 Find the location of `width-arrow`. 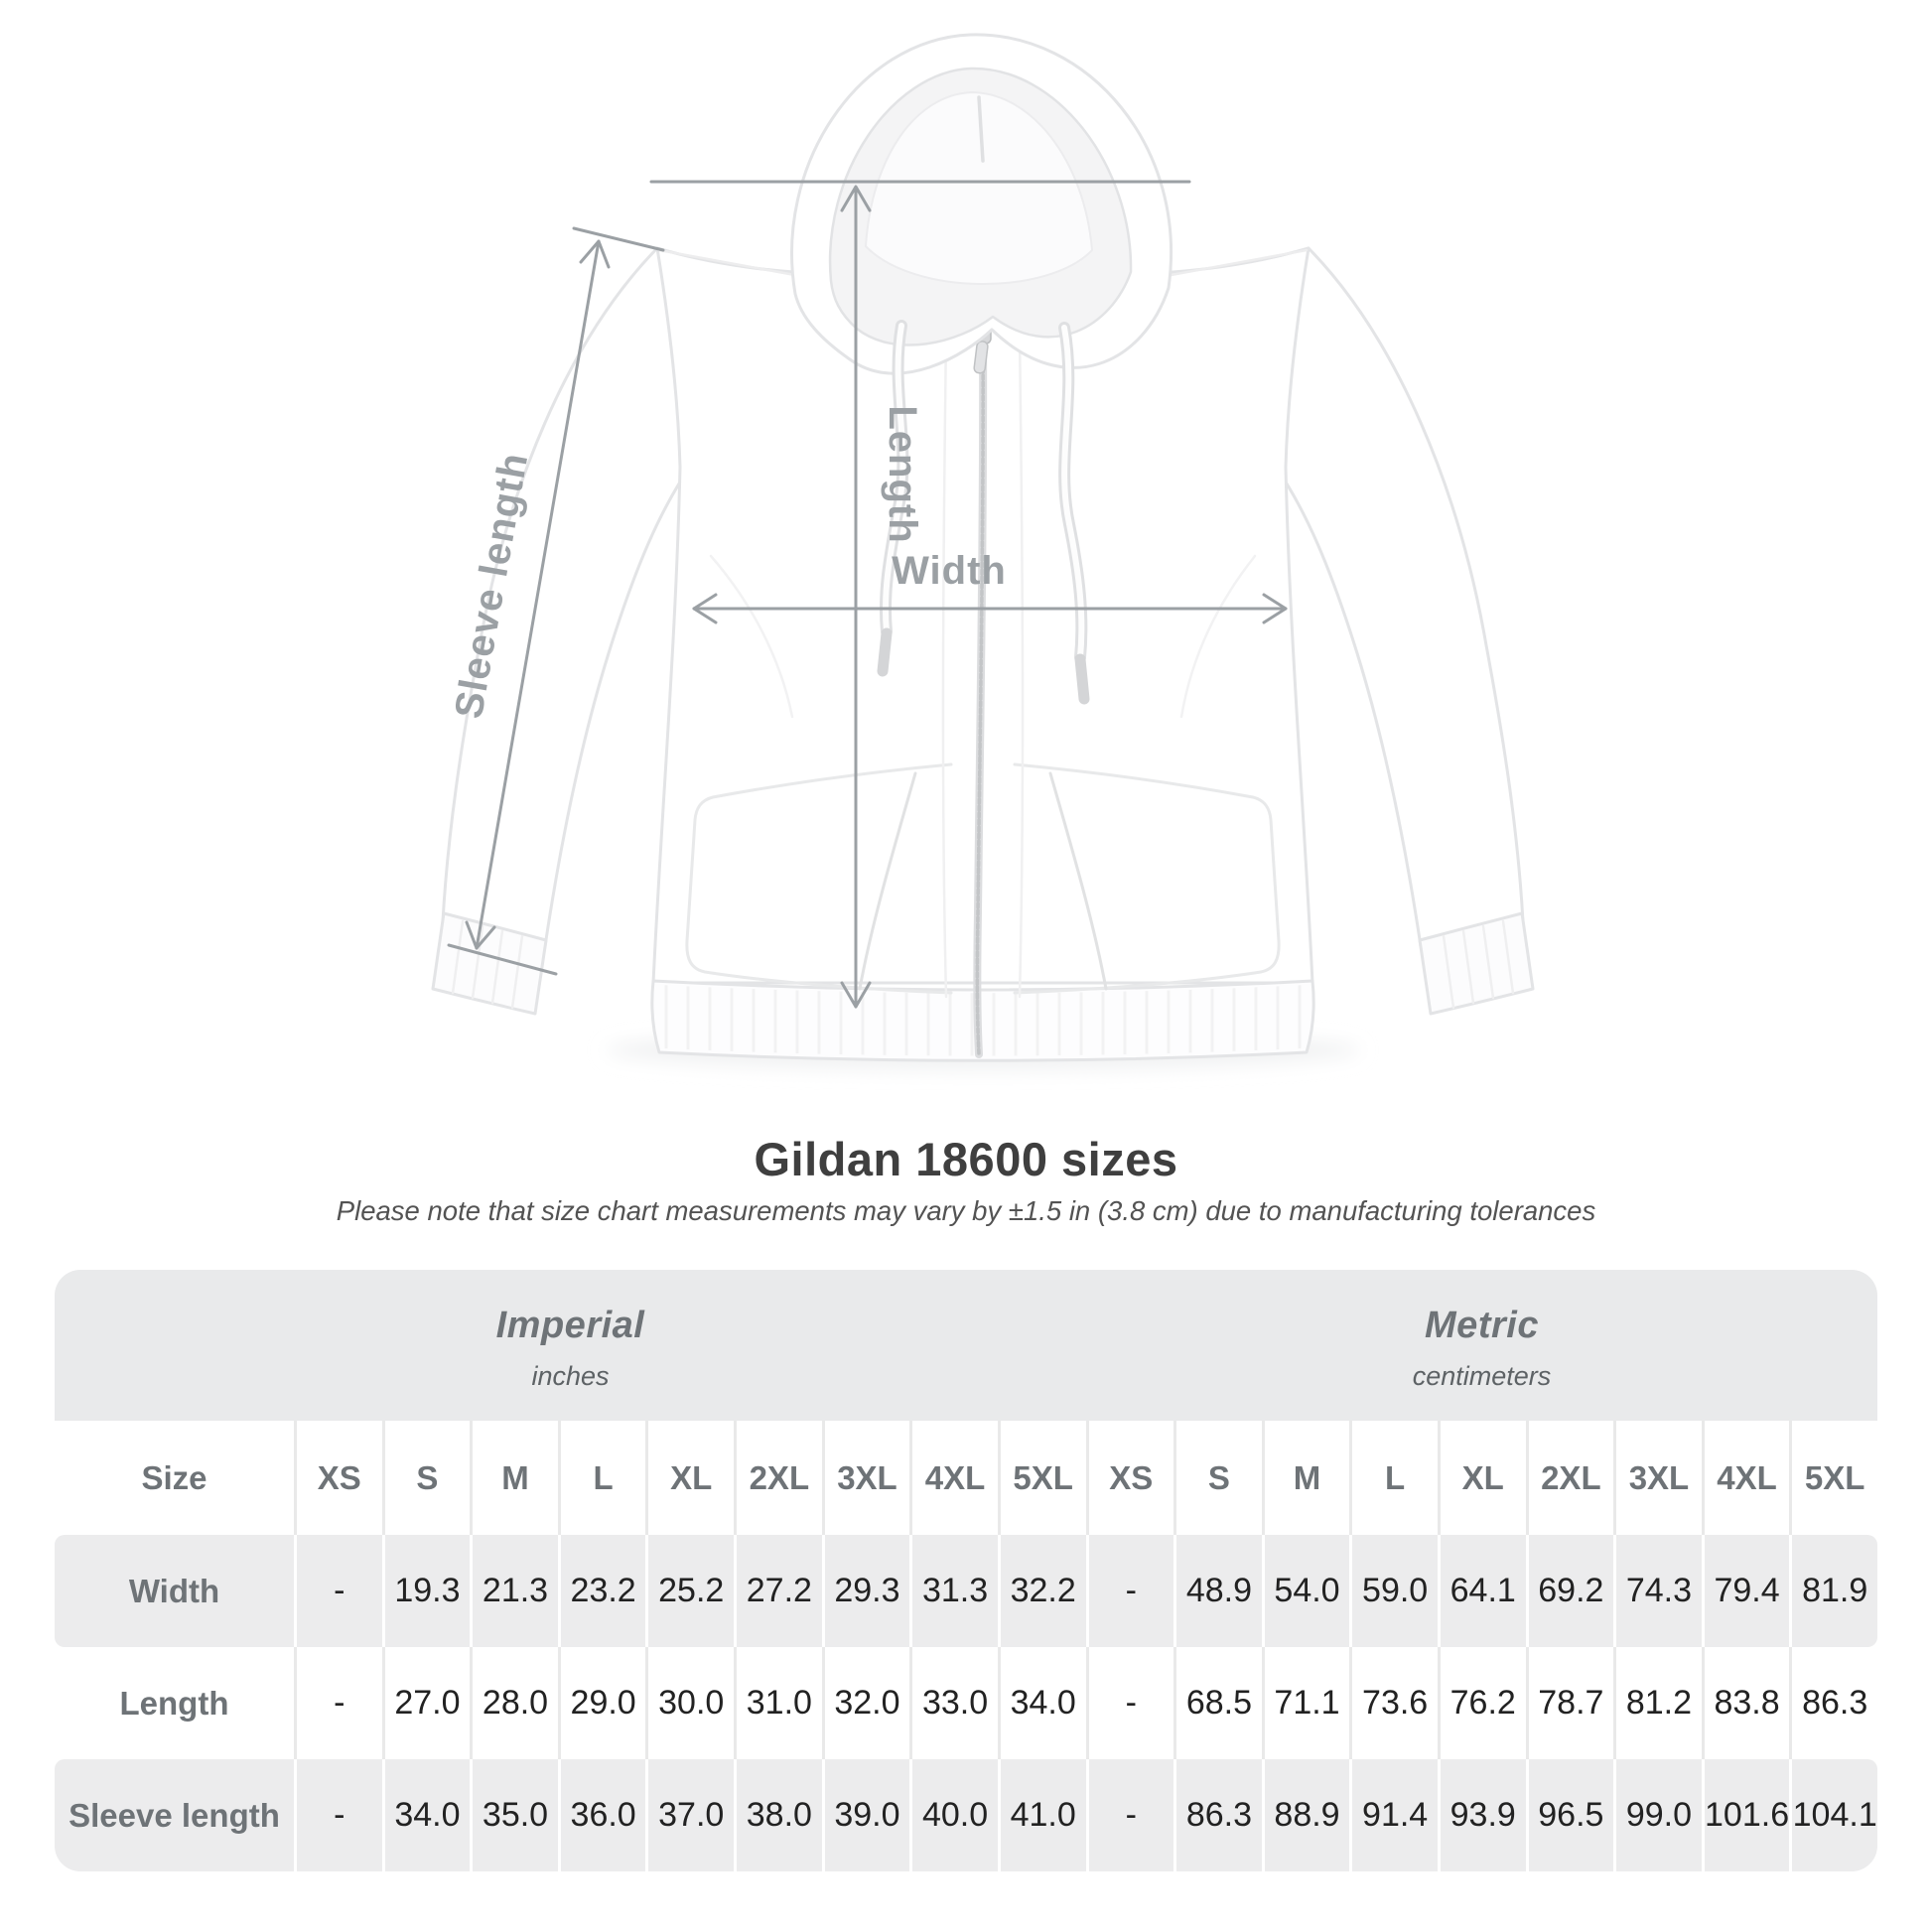

width-arrow is located at coordinates (990, 609).